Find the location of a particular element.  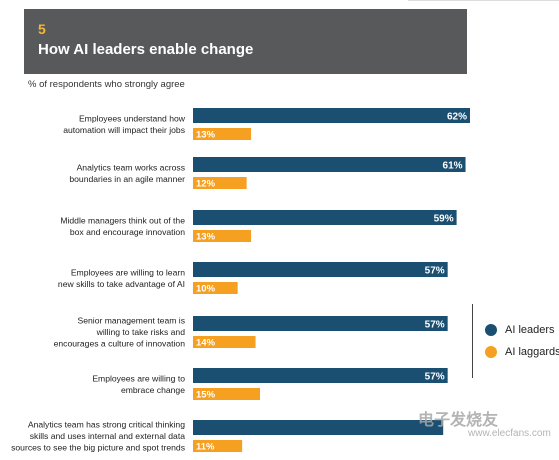

value-label-laggards-1: 12% is located at coordinates (206, 184).